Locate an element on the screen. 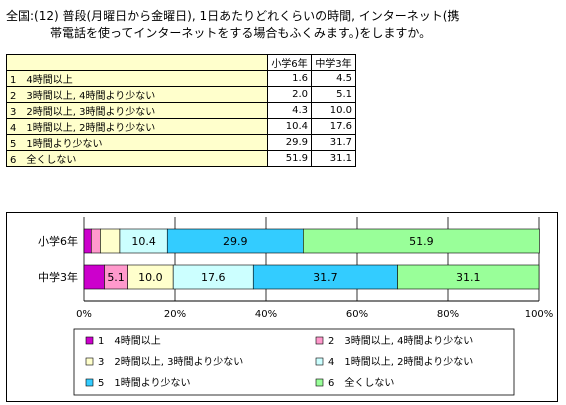 Image resolution: width=566 pixels, height=405 pixels. table-row: 6 全くしない 51.9 31.1 is located at coordinates (181, 158).